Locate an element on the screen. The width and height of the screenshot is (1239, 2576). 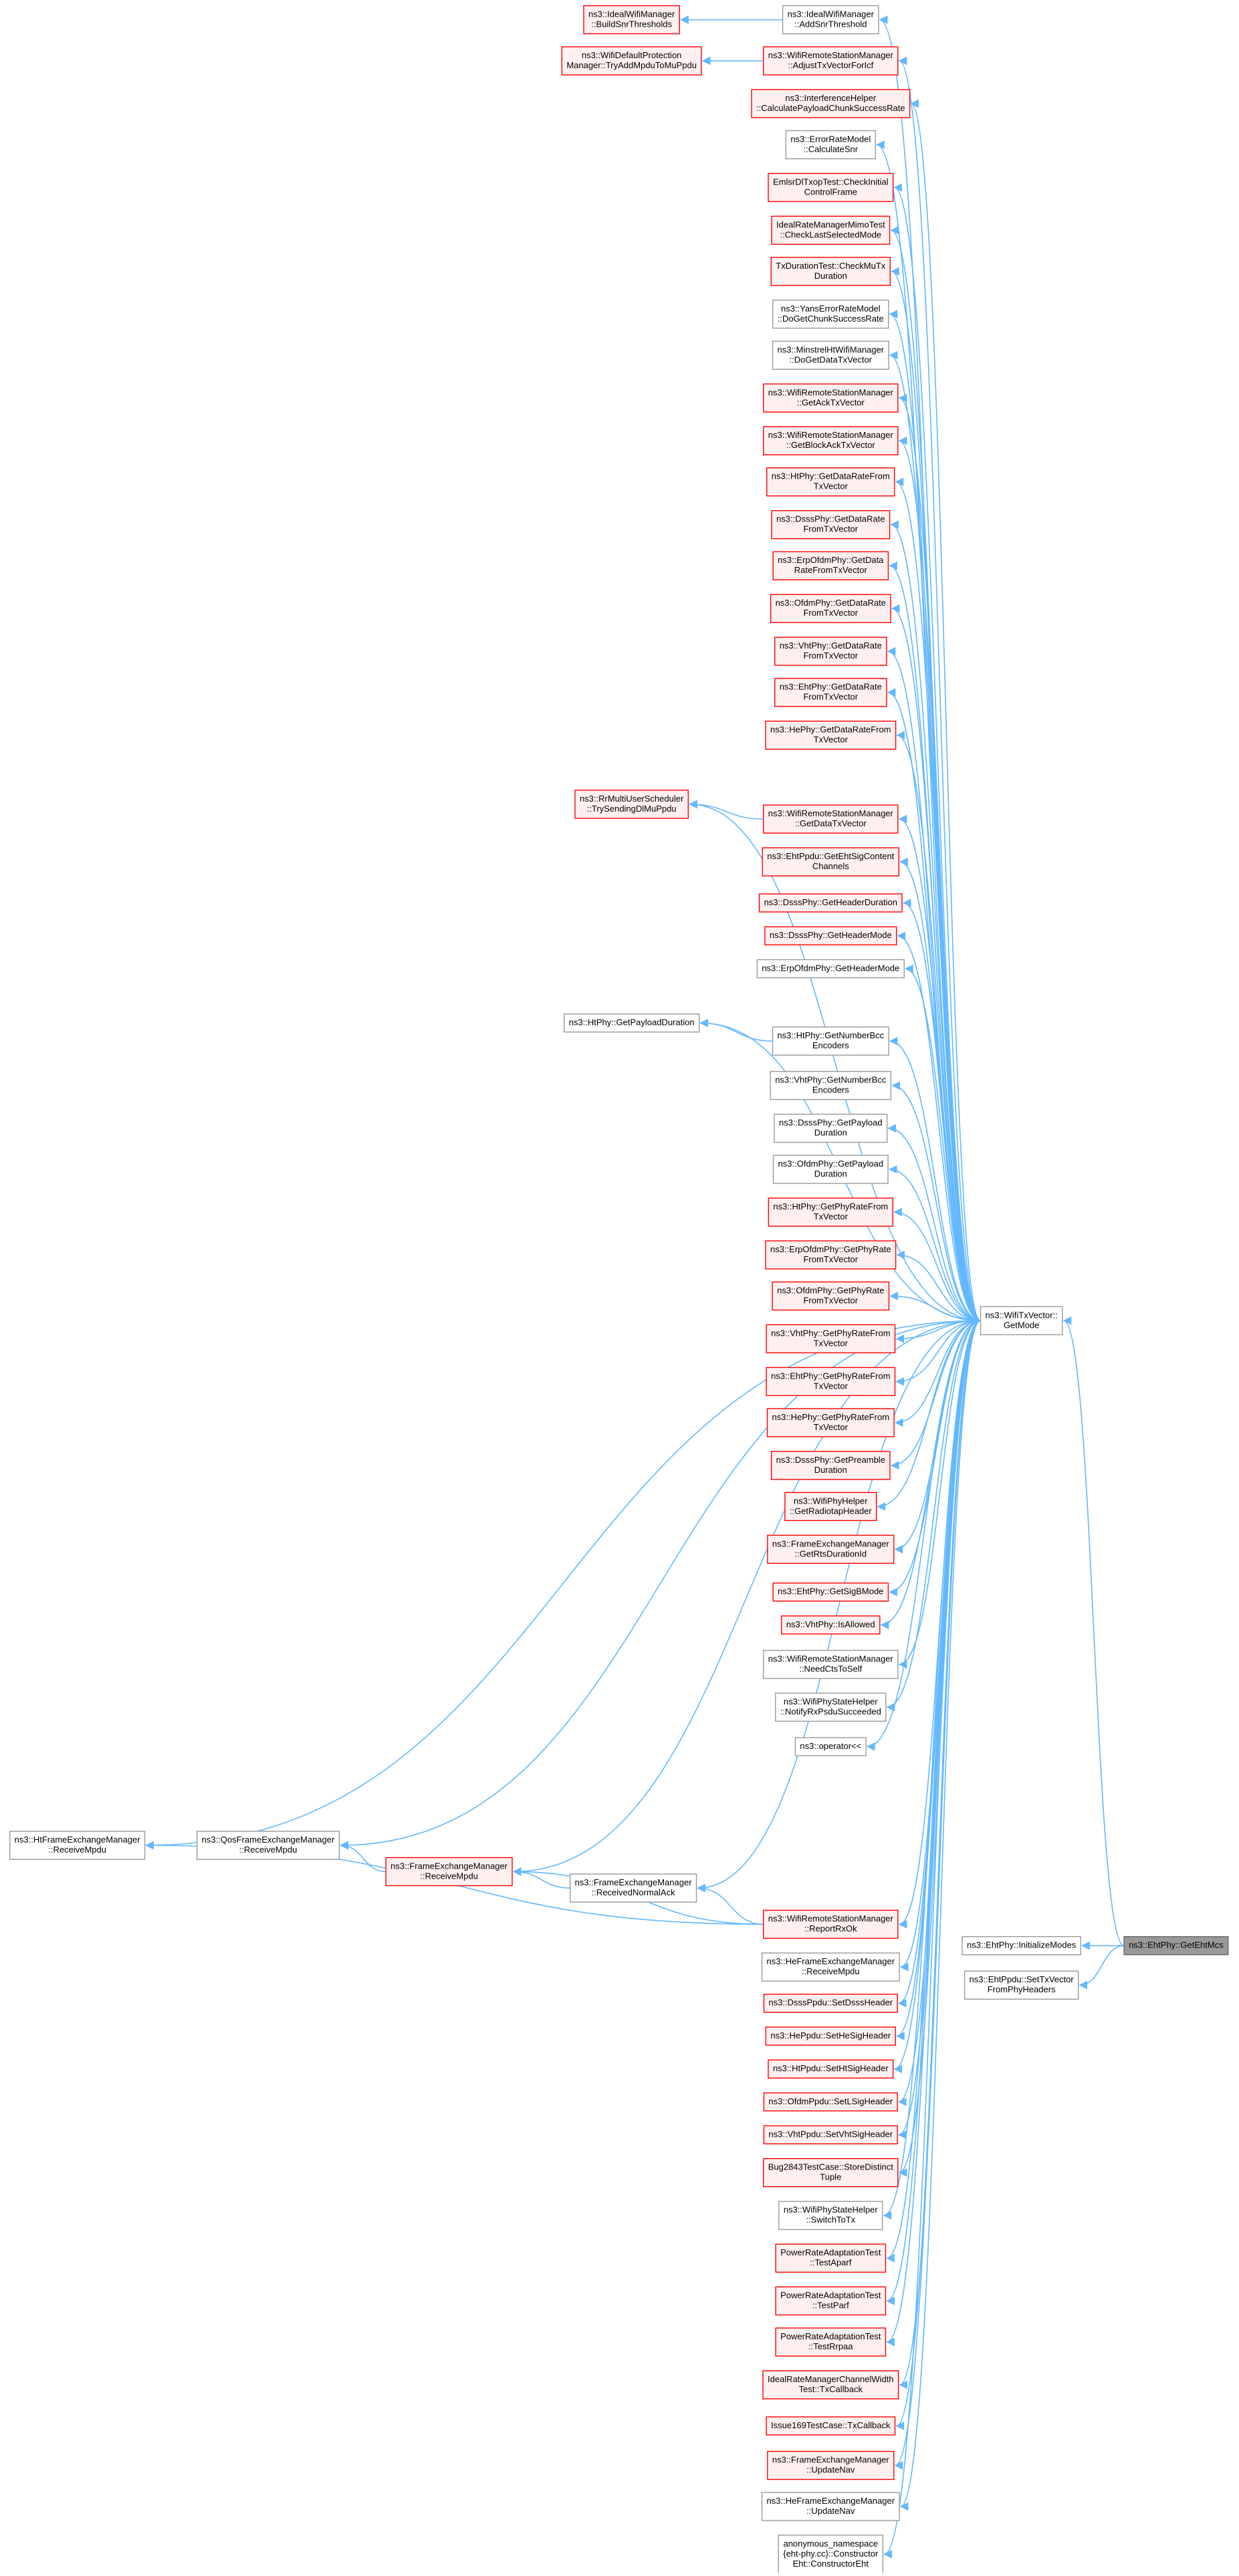
node-label: ns3::VhtPhy::GetNumberBcc is located at coordinates (831, 1080).